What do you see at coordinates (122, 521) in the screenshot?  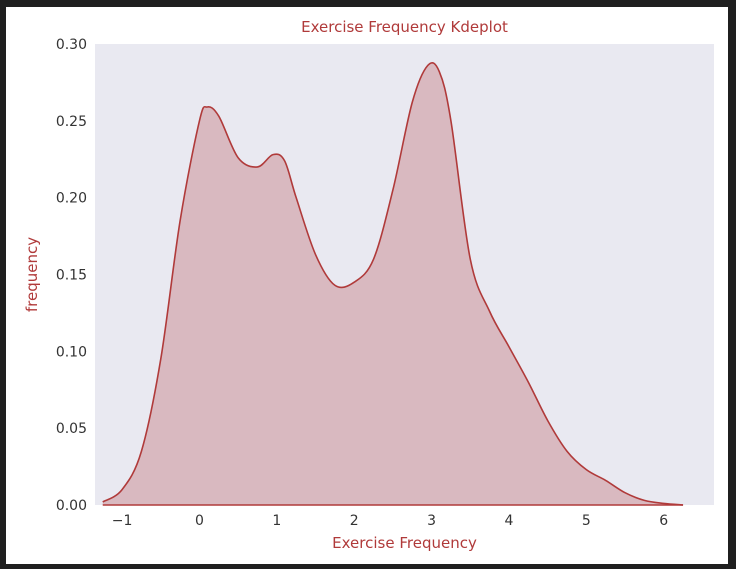 I see `x-tick-label: −1` at bounding box center [122, 521].